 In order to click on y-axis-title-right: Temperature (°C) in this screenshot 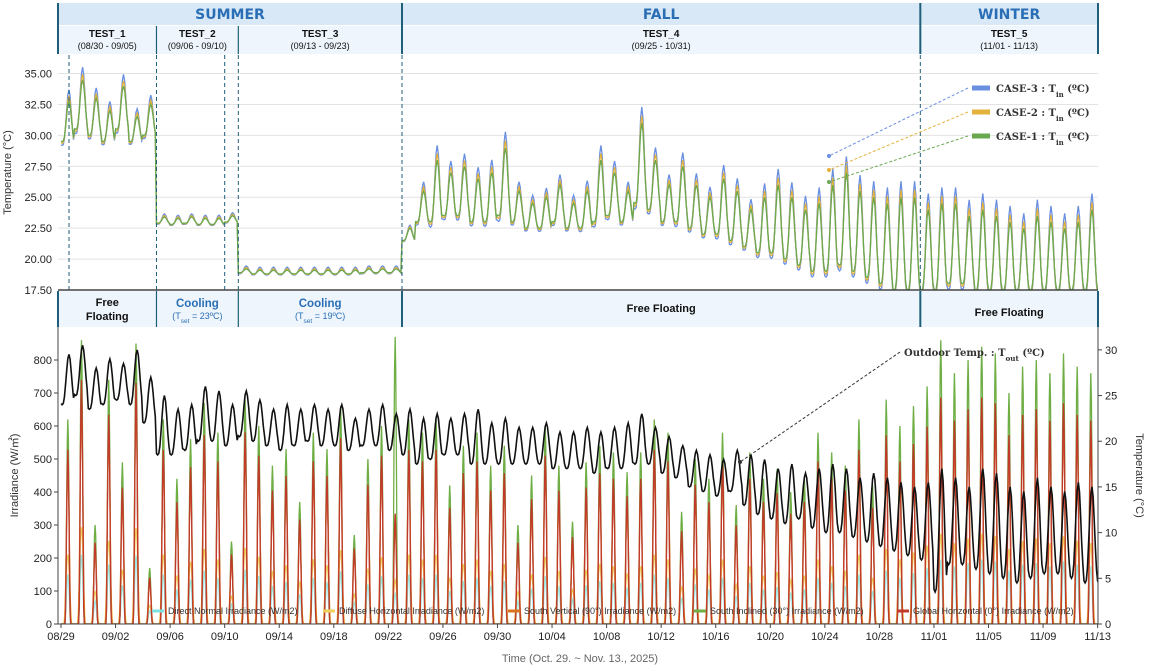, I will do `click(1139, 475)`.